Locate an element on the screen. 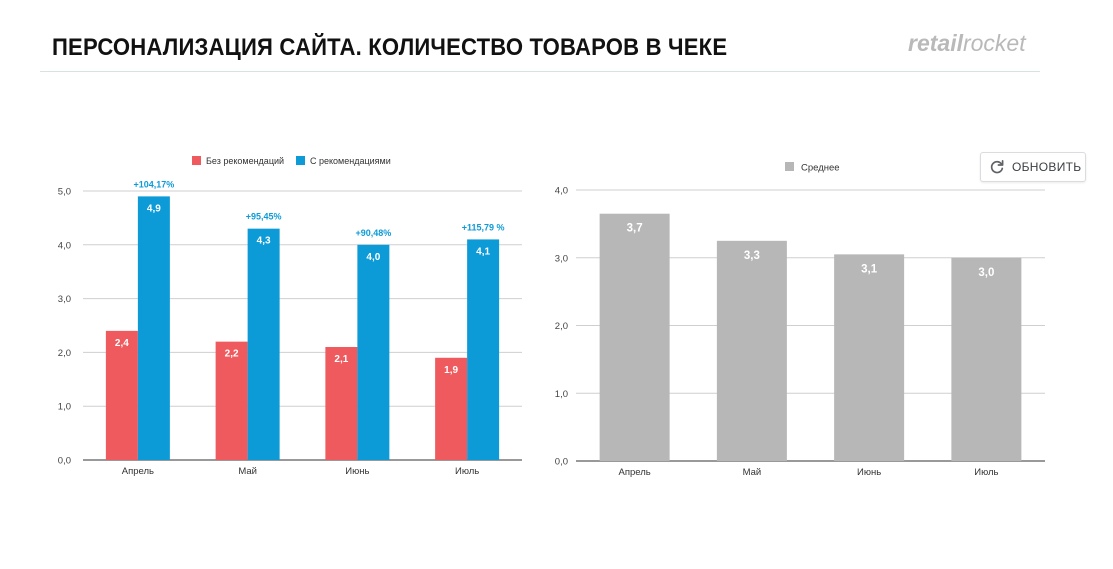 This screenshot has height=569, width=1113. bar-value-label: 2,2 is located at coordinates (232, 354).